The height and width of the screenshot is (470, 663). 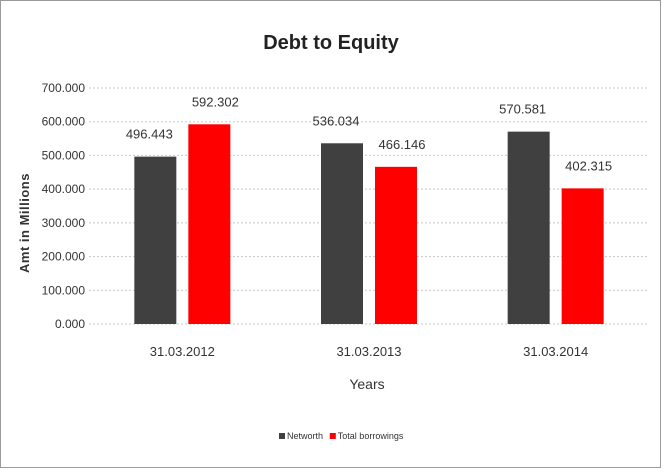 I want to click on y-tick-label: 400.000, so click(x=64, y=189).